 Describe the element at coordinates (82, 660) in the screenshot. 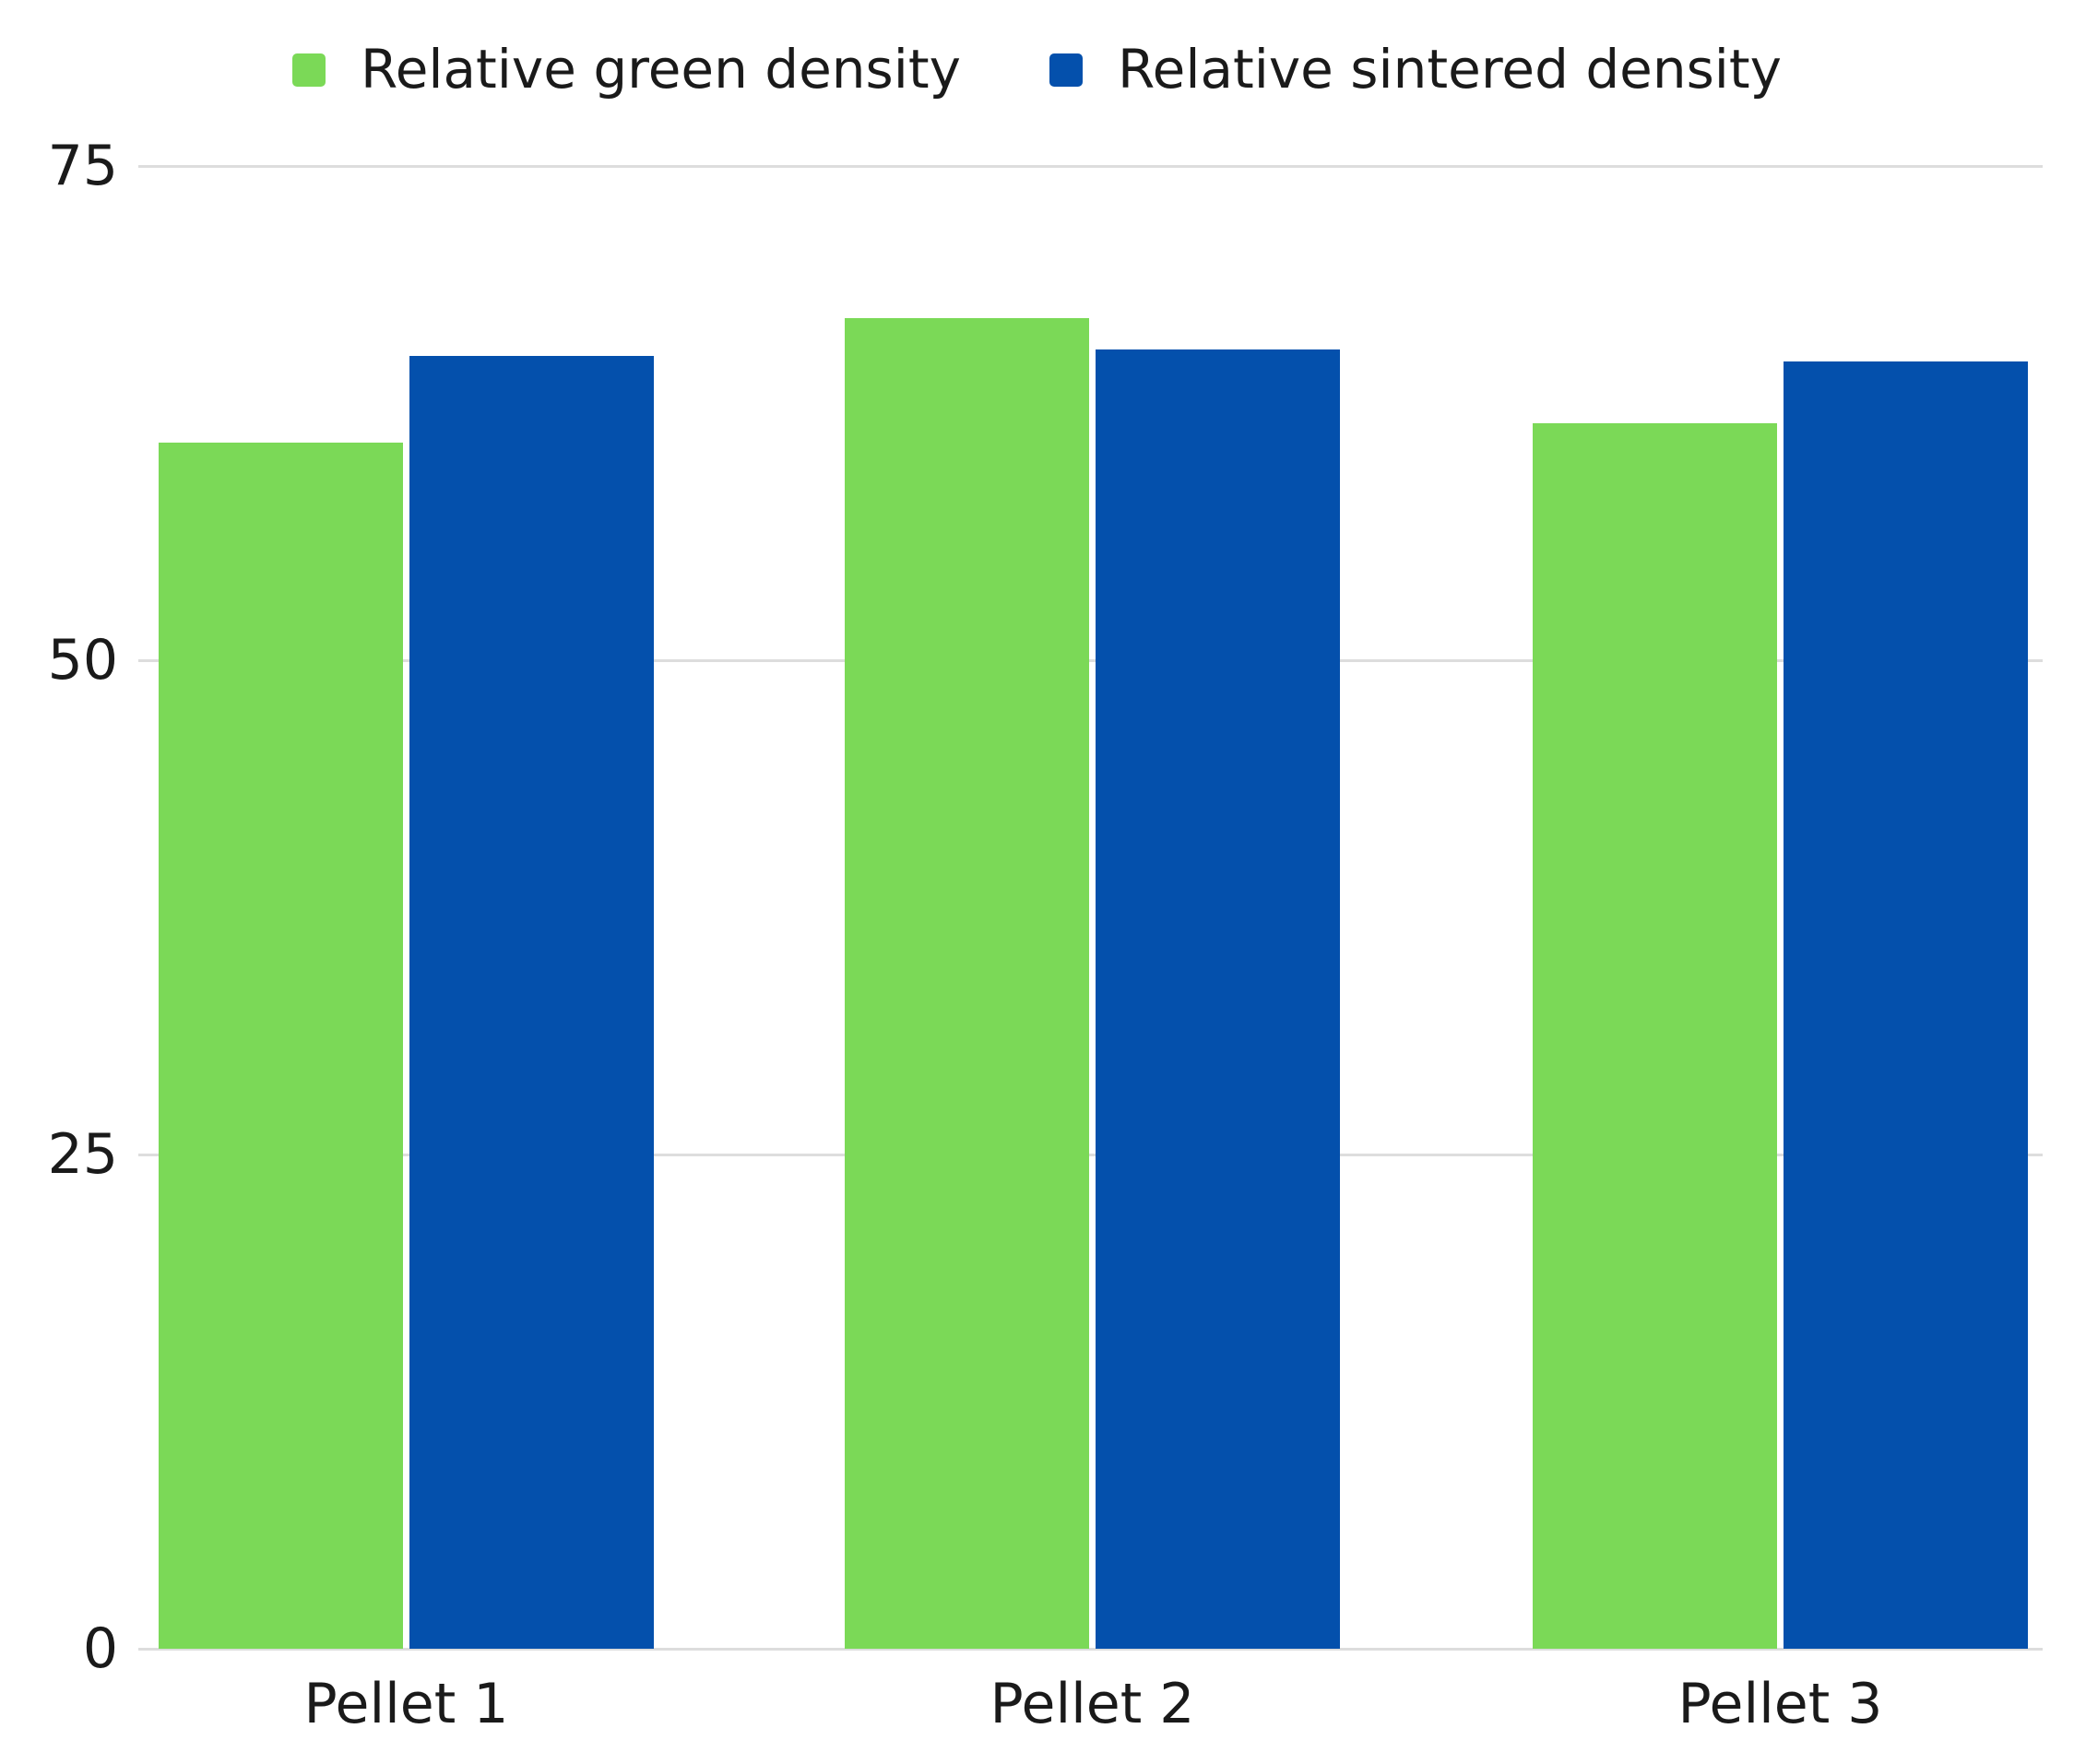

I see `y-axis-tick-50: 50` at that location.